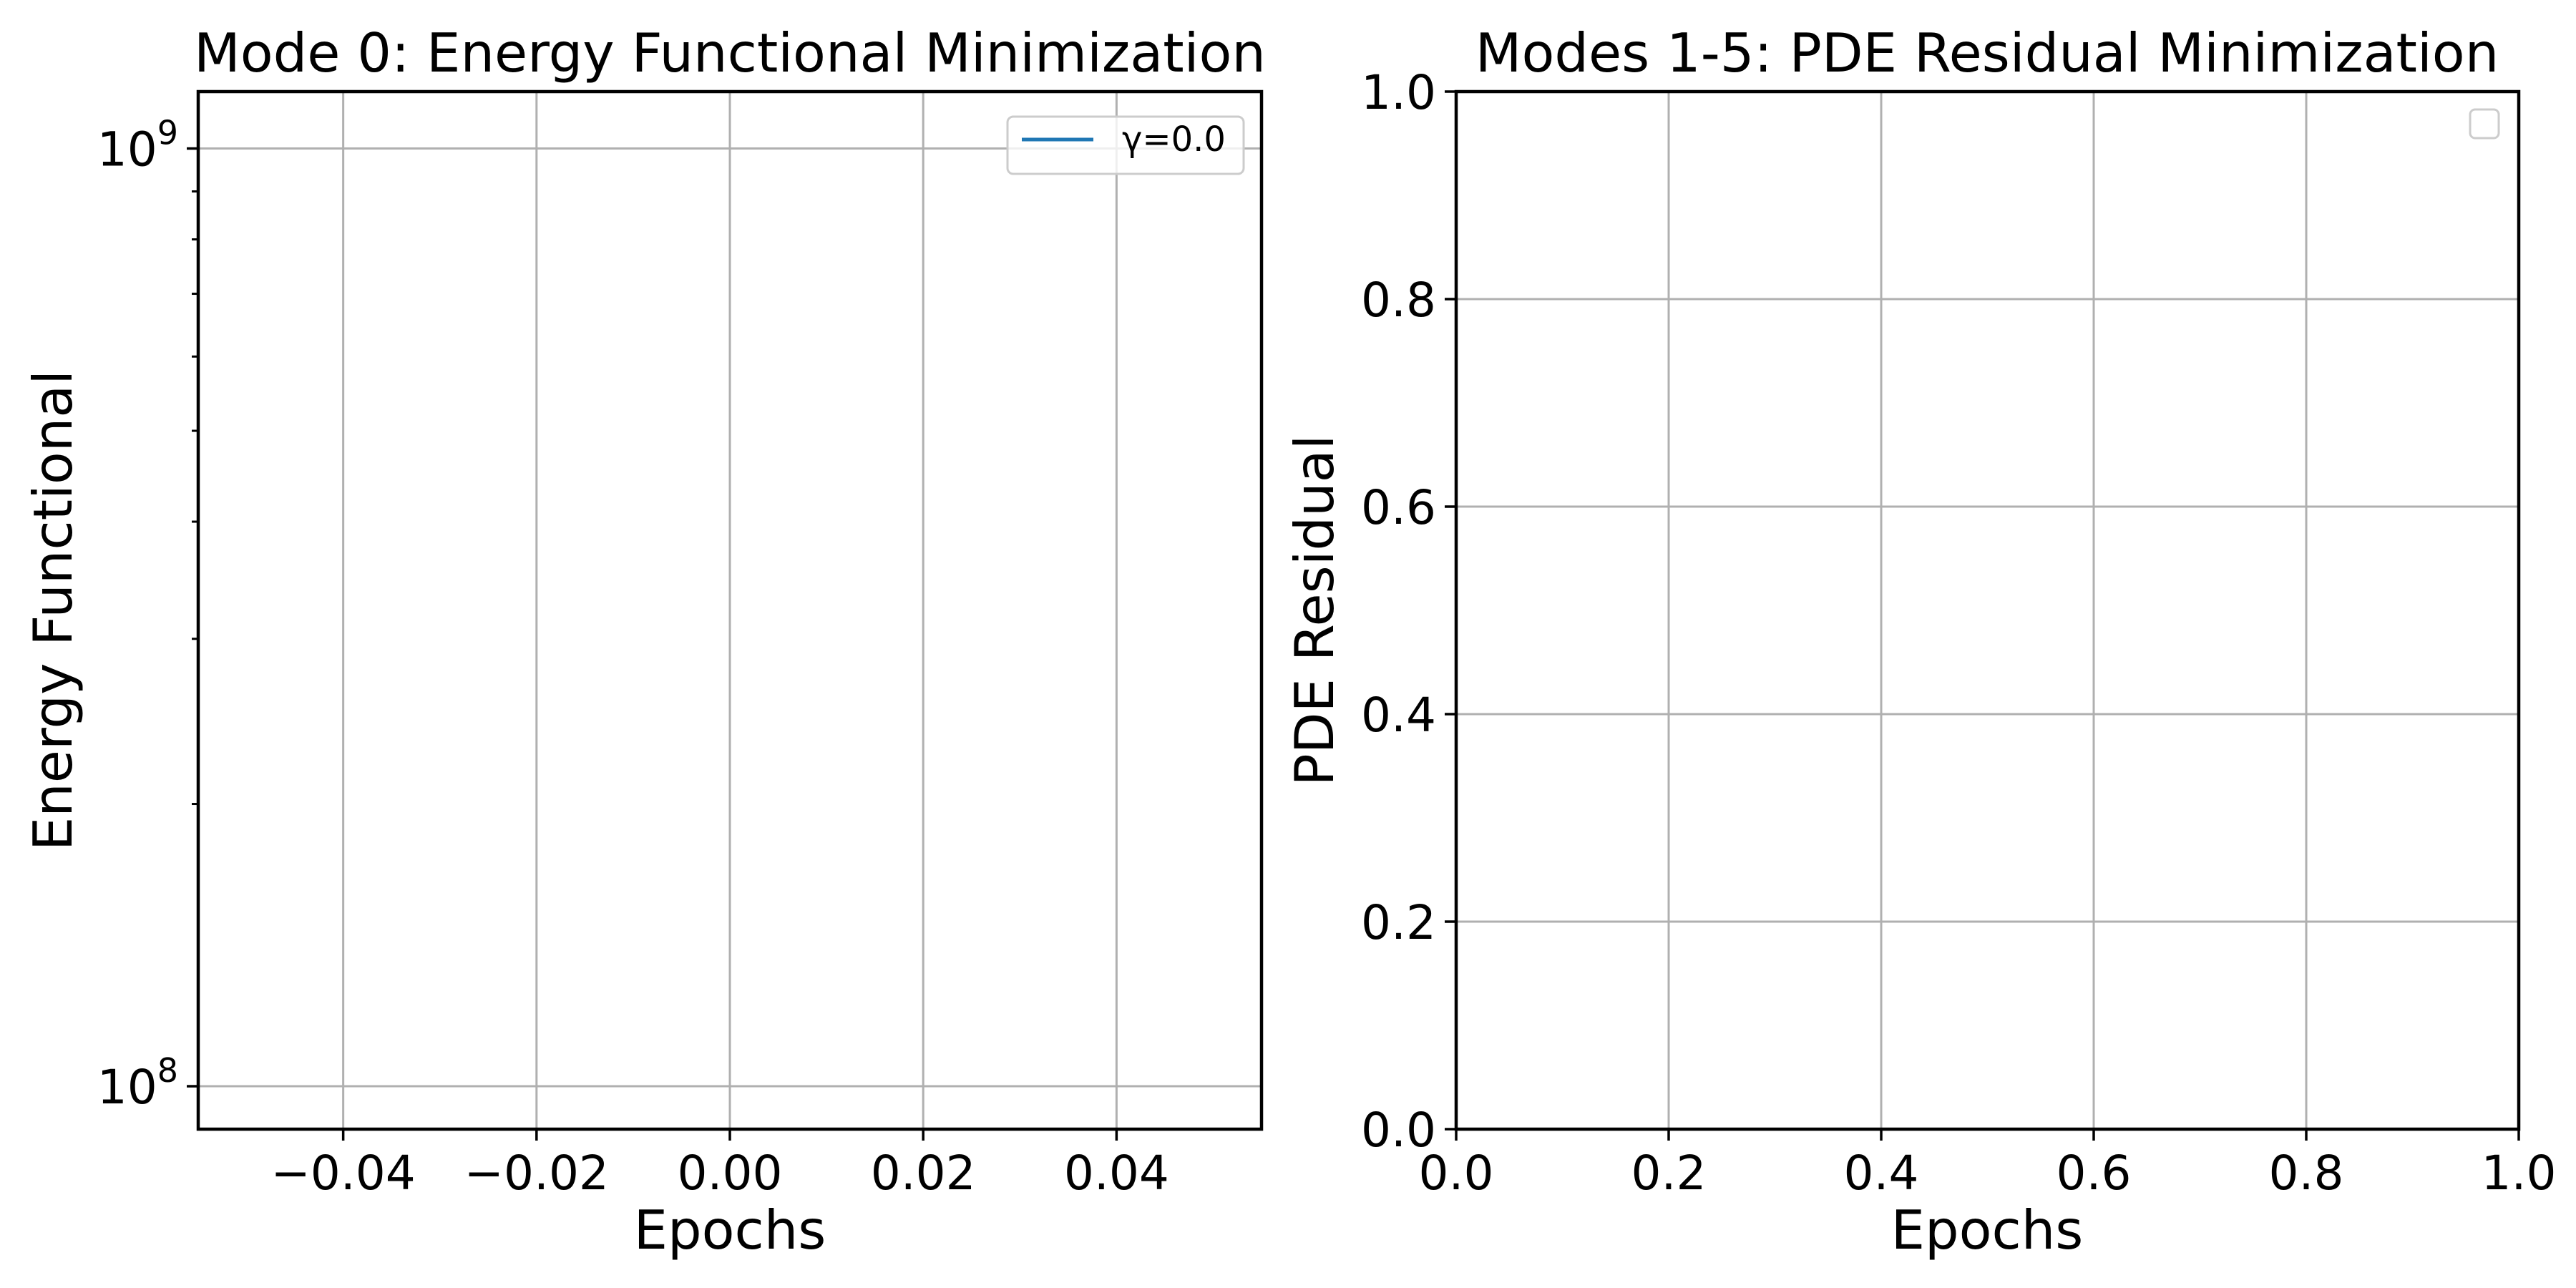 The height and width of the screenshot is (1288, 2576). I want to click on energy-legend-box, so click(1125, 145).